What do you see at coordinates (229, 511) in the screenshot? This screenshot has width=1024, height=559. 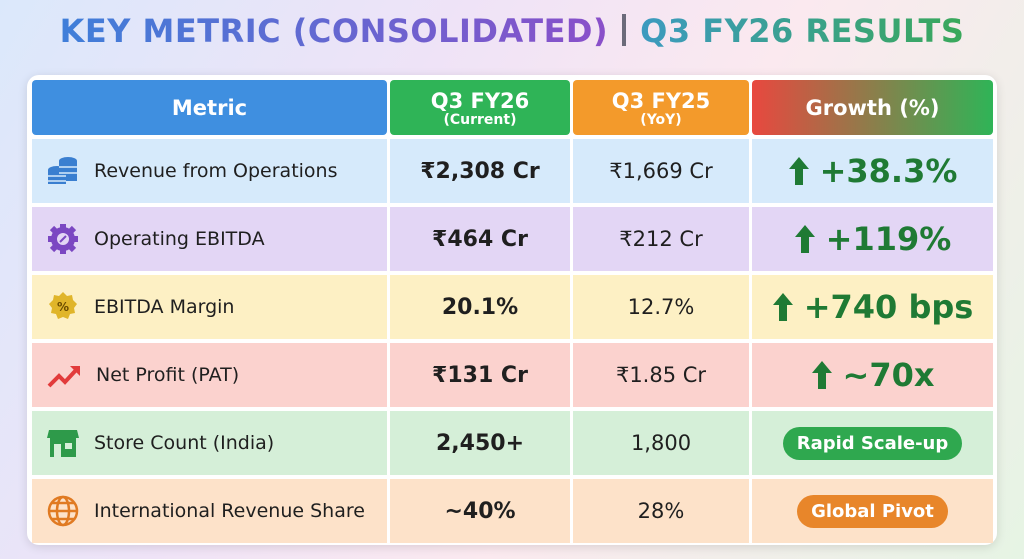 I see `metric-label: International Revenue Share` at bounding box center [229, 511].